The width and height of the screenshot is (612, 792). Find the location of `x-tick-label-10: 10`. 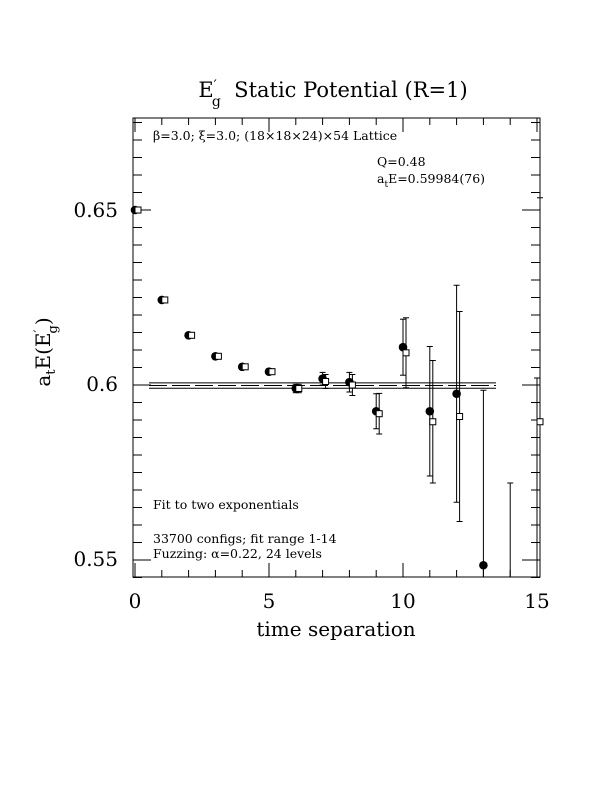

x-tick-label-10: 10 is located at coordinates (402, 601).